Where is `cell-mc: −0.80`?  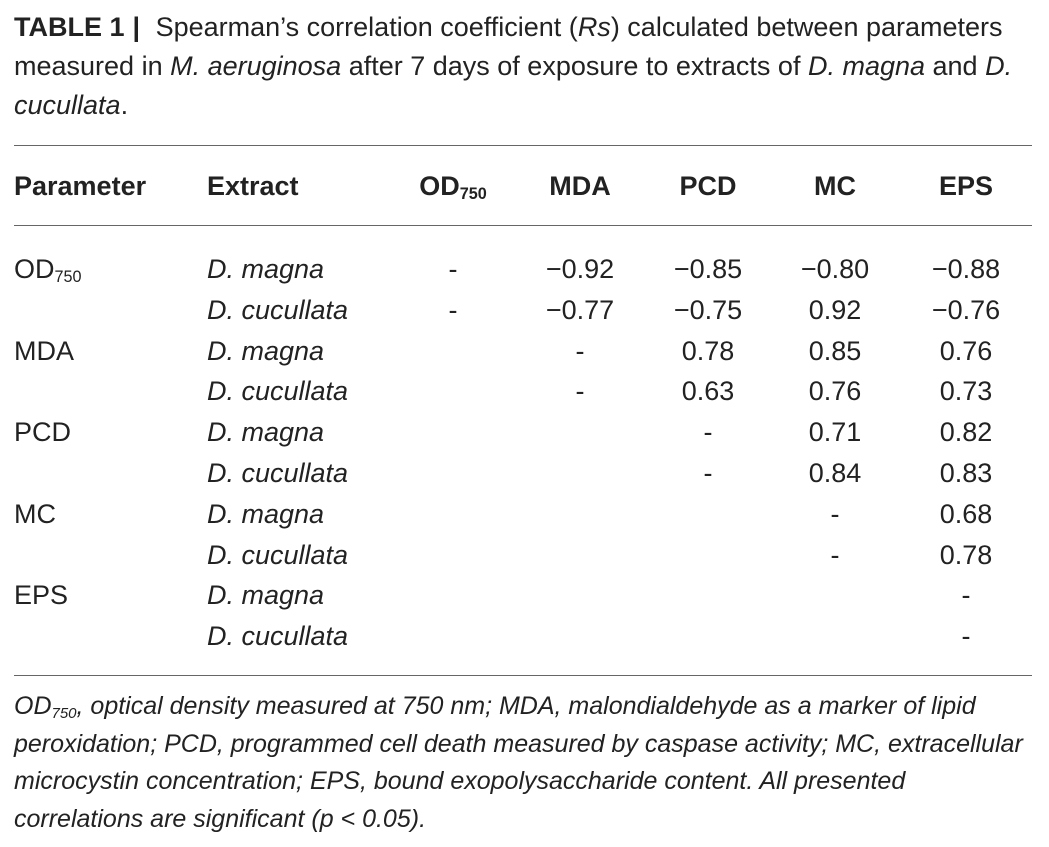
cell-mc: −0.80 is located at coordinates (835, 269).